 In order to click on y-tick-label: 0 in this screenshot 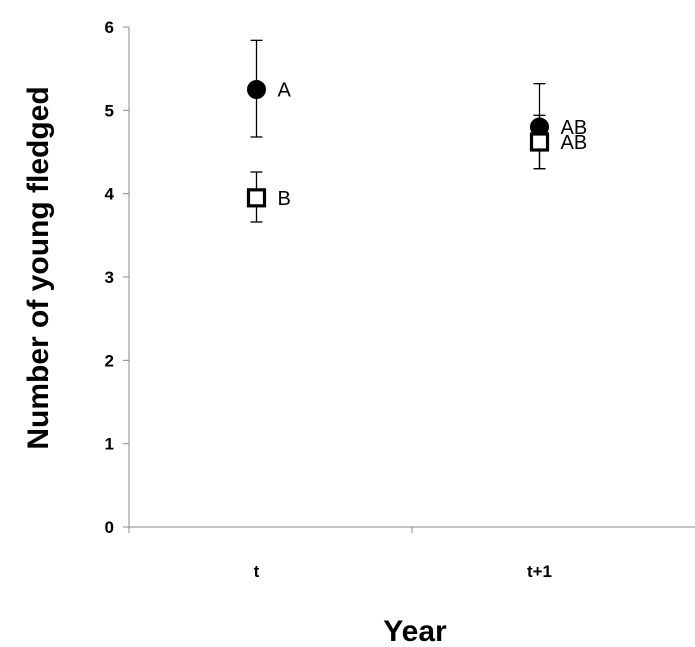, I will do `click(109, 527)`.